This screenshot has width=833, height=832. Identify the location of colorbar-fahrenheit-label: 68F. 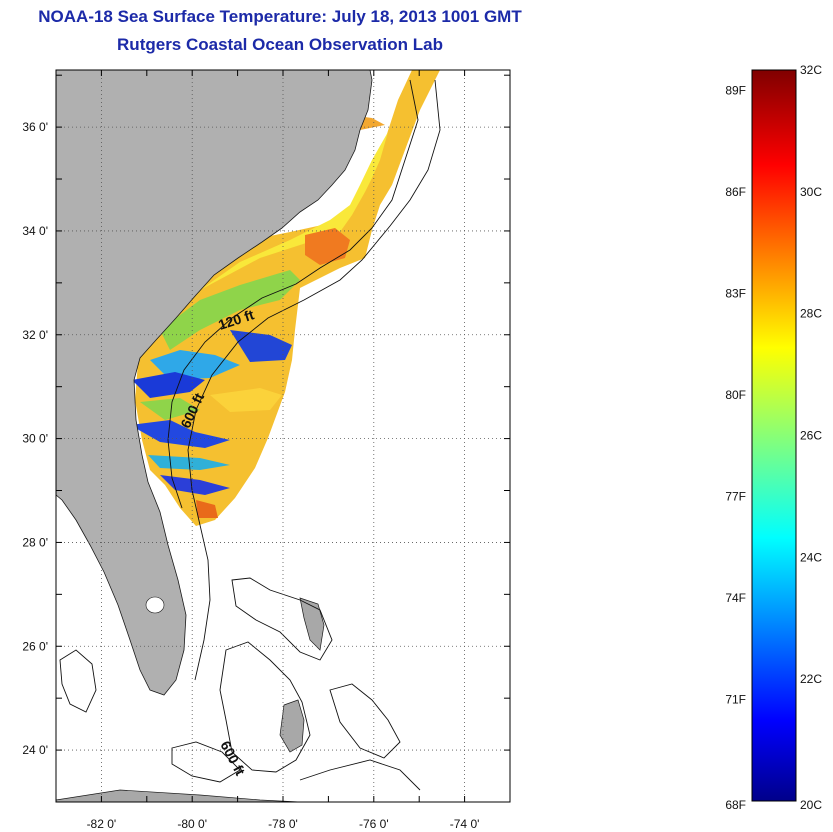
(735, 805).